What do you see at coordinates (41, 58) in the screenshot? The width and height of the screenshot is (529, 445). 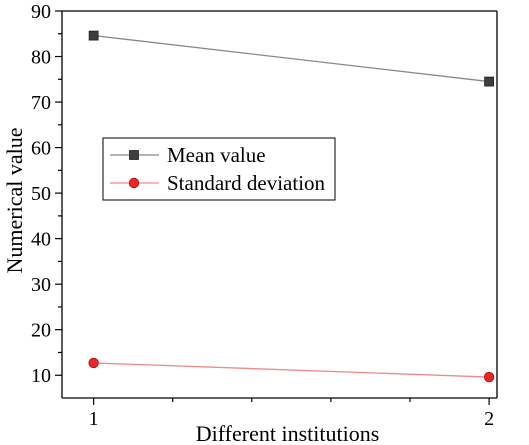 I see `y-tick-label: 80` at bounding box center [41, 58].